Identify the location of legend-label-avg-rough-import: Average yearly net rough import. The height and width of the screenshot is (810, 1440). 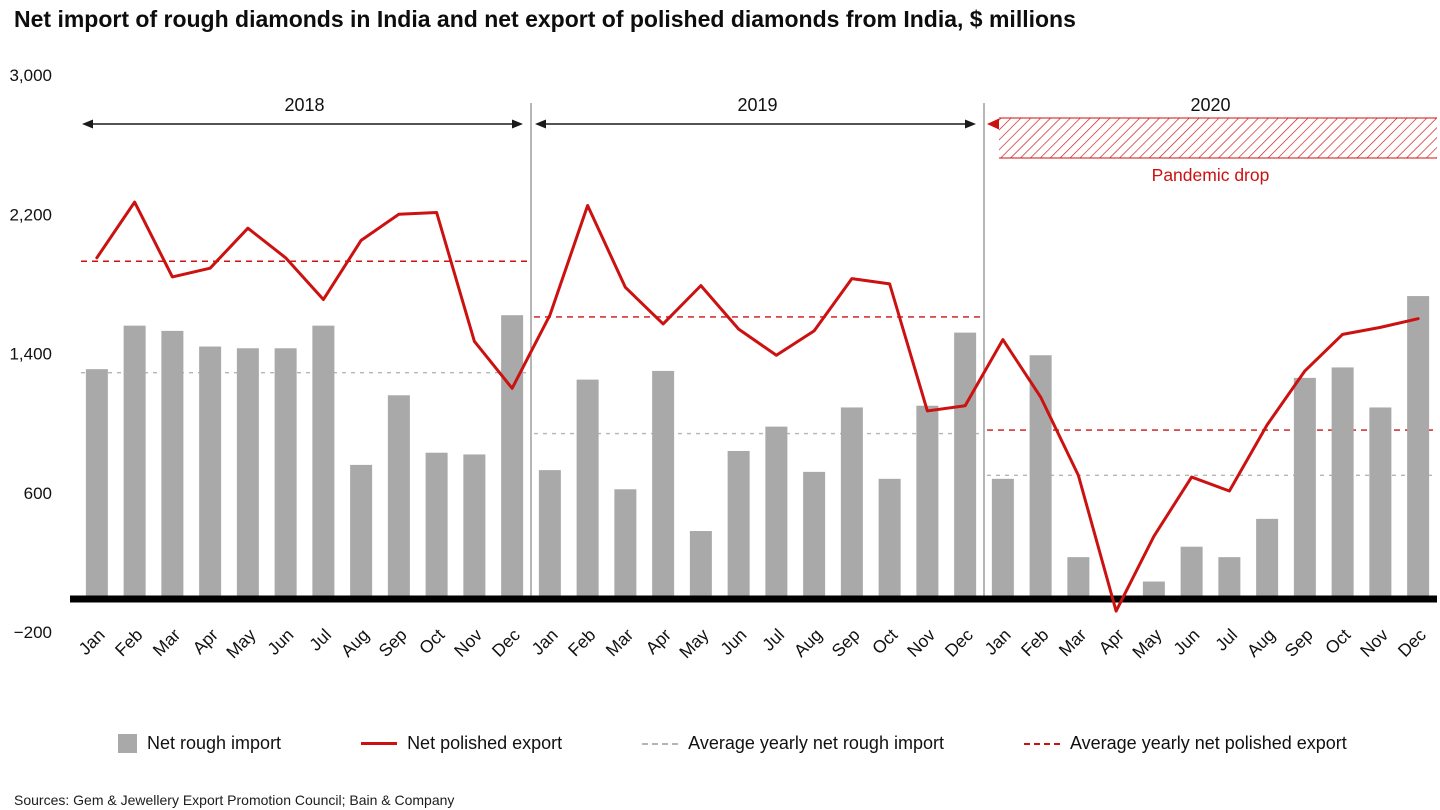
(816, 743).